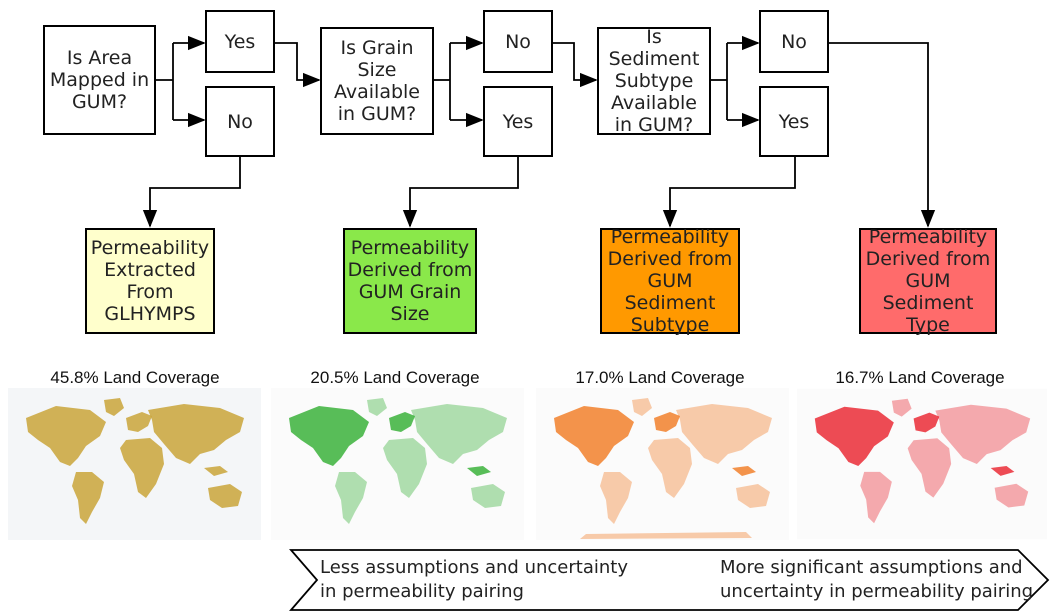 This screenshot has width=1052, height=611. Describe the element at coordinates (240, 41) in the screenshot. I see `answer-q1-yes: Yes` at that location.